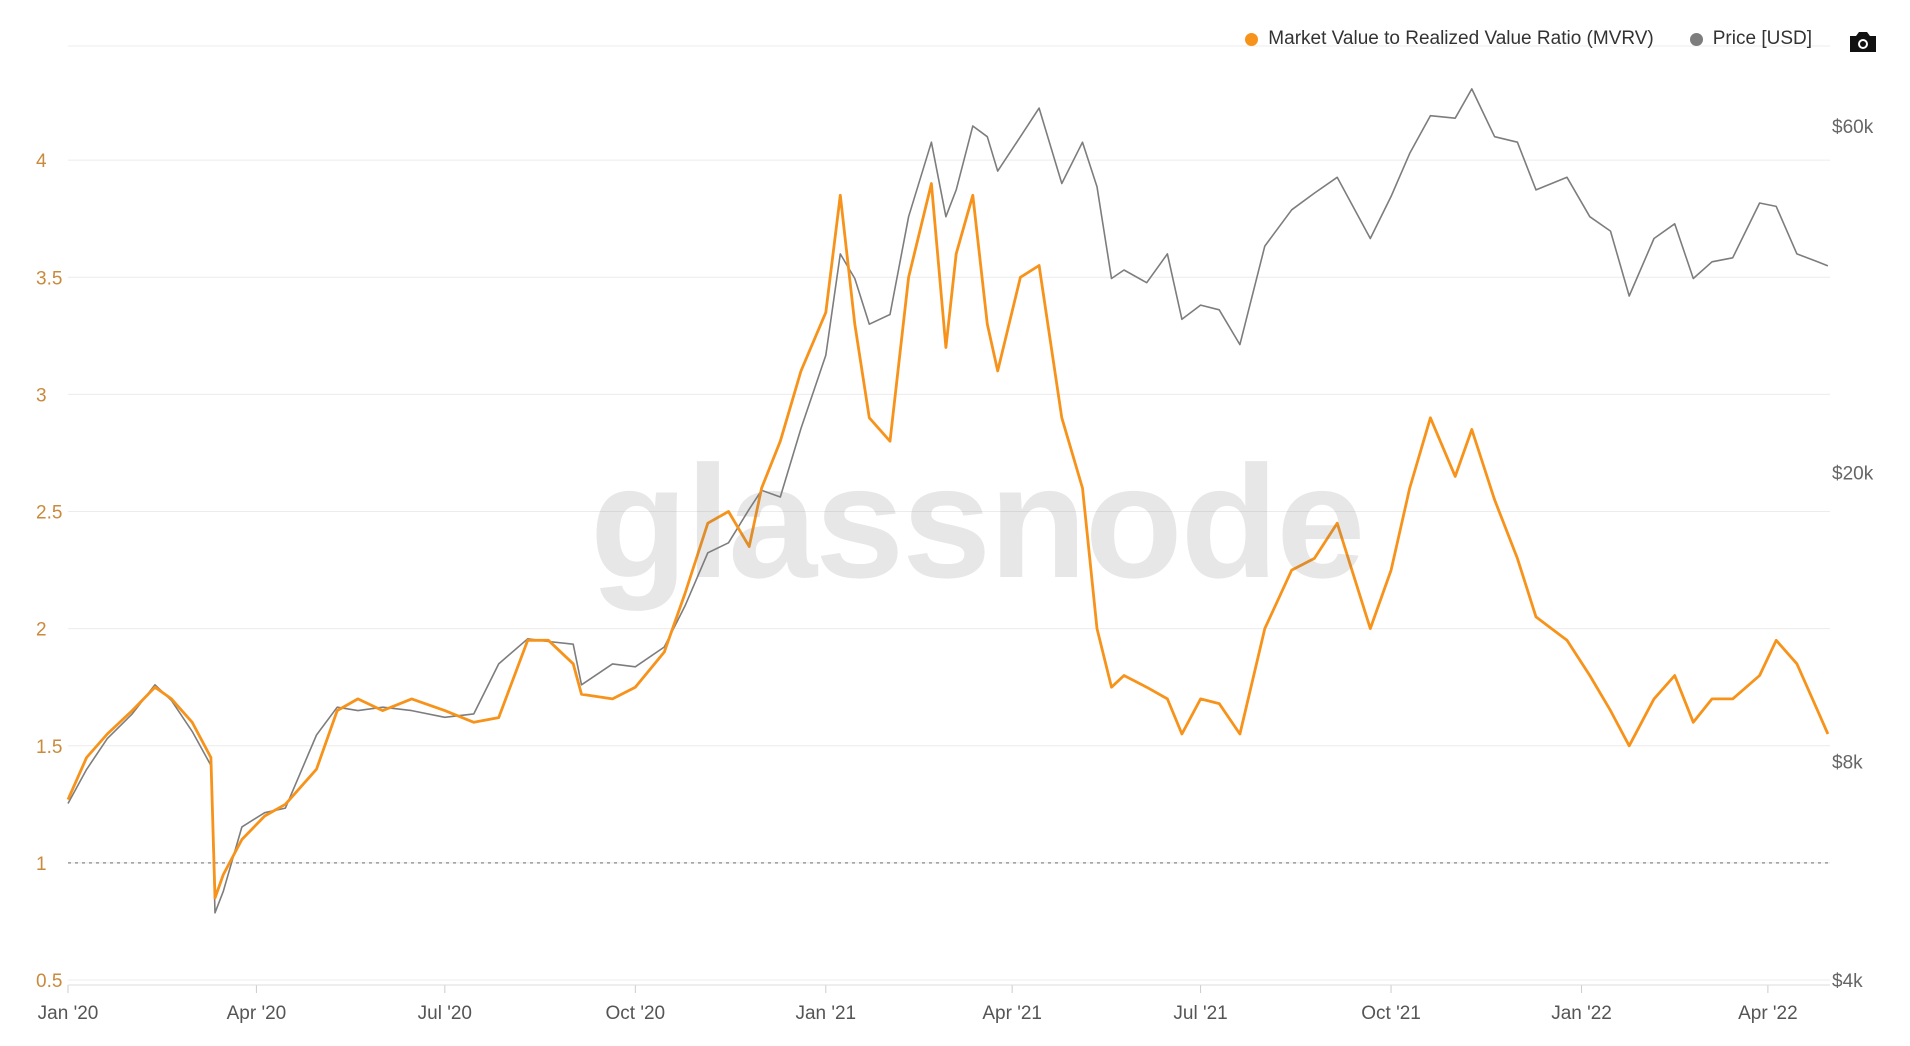 Image resolution: width=1910 pixels, height=1046 pixels. Describe the element at coordinates (1853, 473) in the screenshot. I see `right-tick-label: $20k` at that location.